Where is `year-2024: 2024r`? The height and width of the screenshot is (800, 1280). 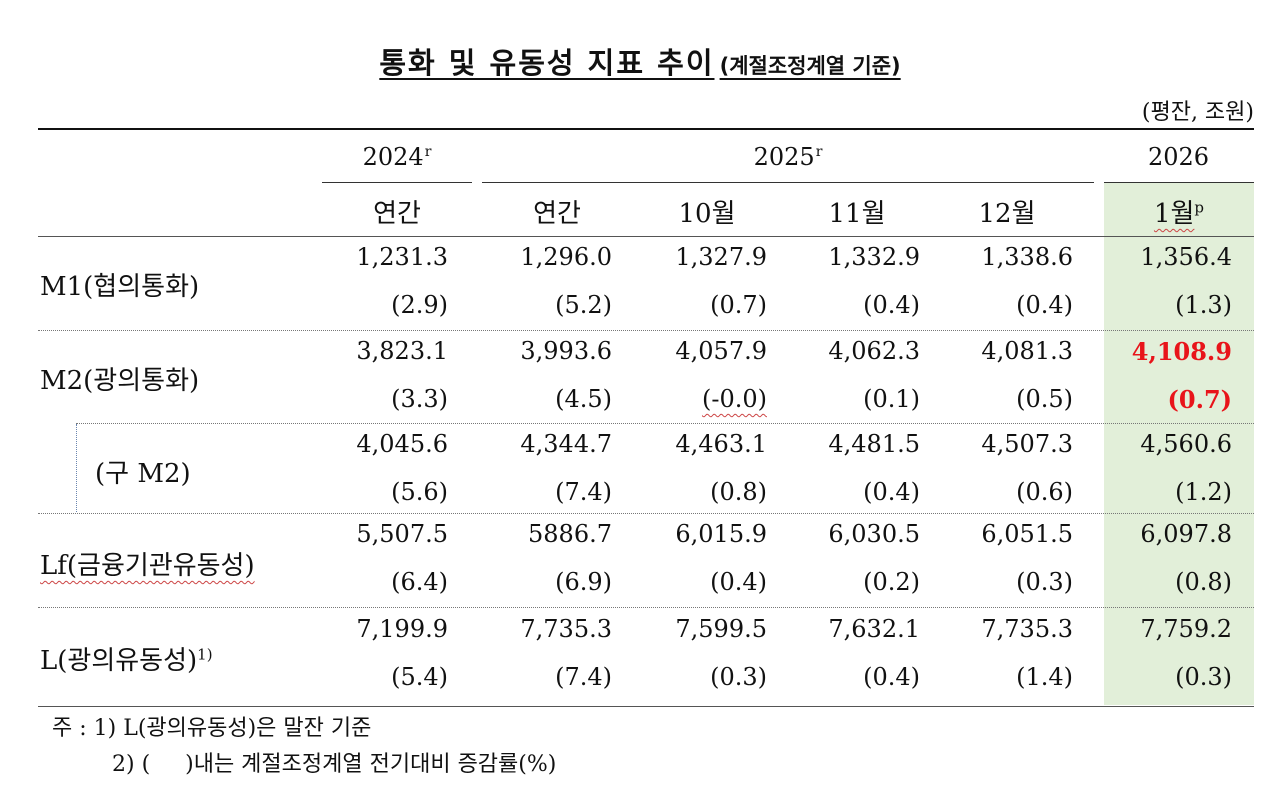
year-2024: 2024r is located at coordinates (397, 157).